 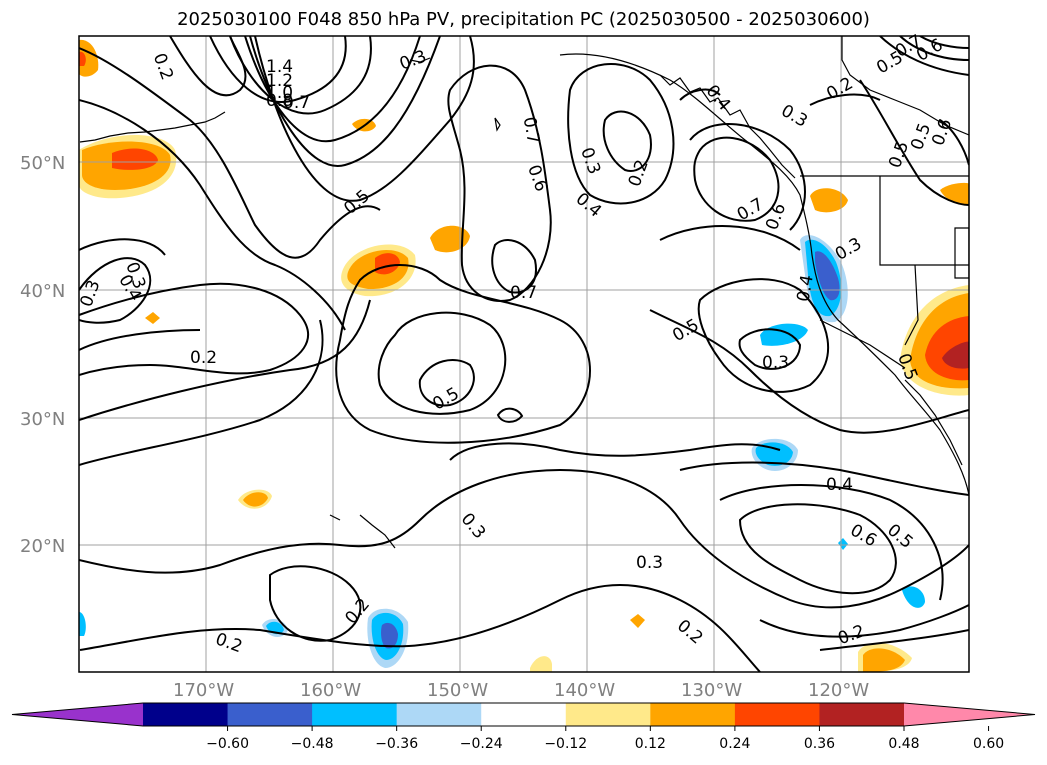 I want to click on lon-label: 130°W, so click(x=711, y=690).